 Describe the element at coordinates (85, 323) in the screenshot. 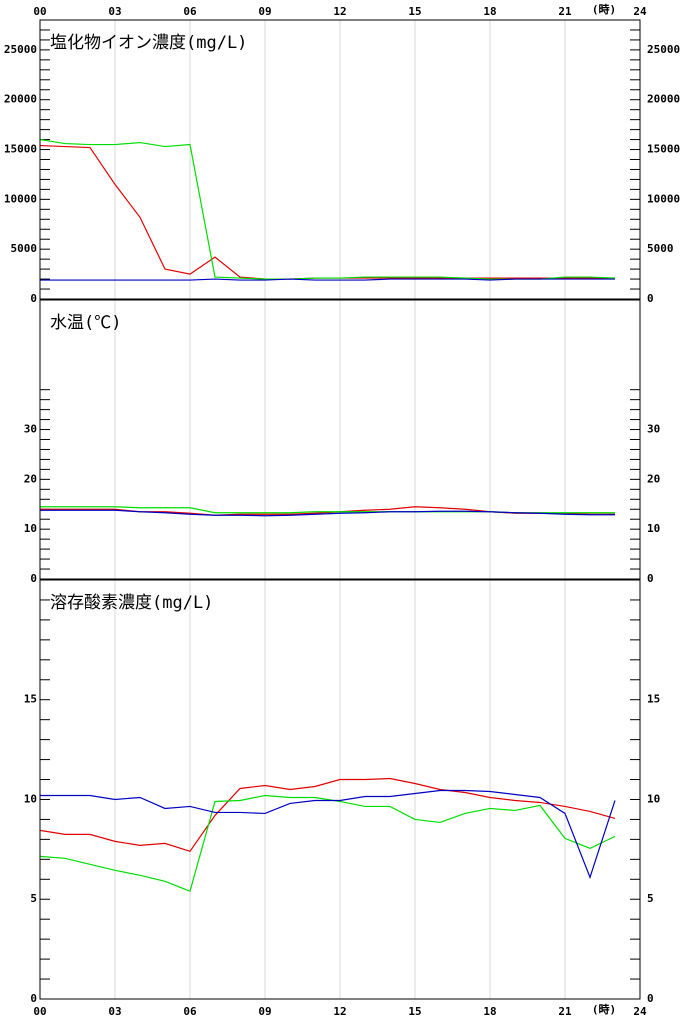

I see `panel-title: 水温(℃)` at that location.